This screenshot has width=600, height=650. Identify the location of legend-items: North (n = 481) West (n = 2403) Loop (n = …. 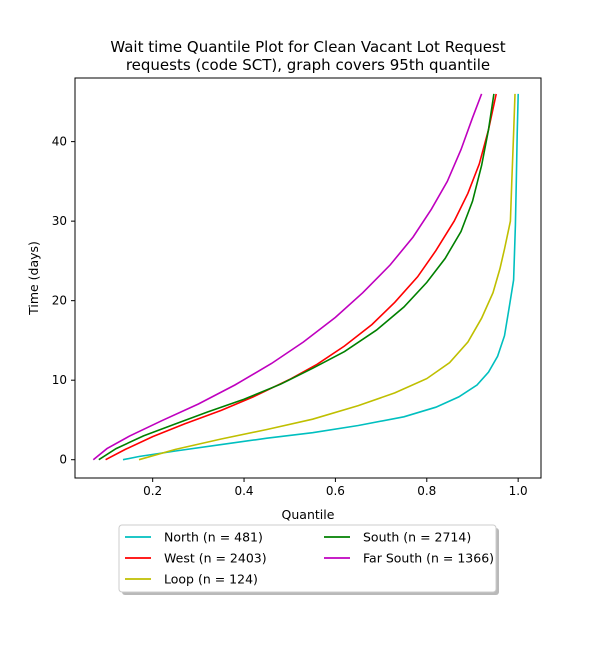
(309, 558).